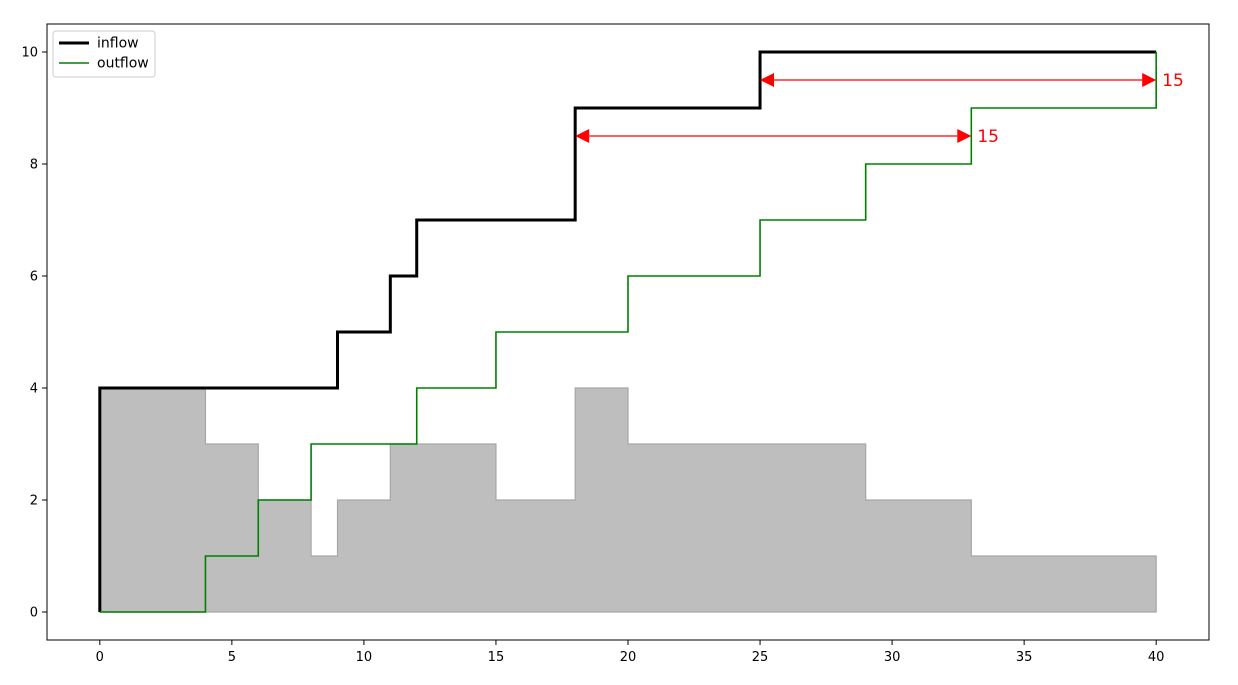 The image size is (1238, 685). I want to click on y-tick-label: 4, so click(34, 389).